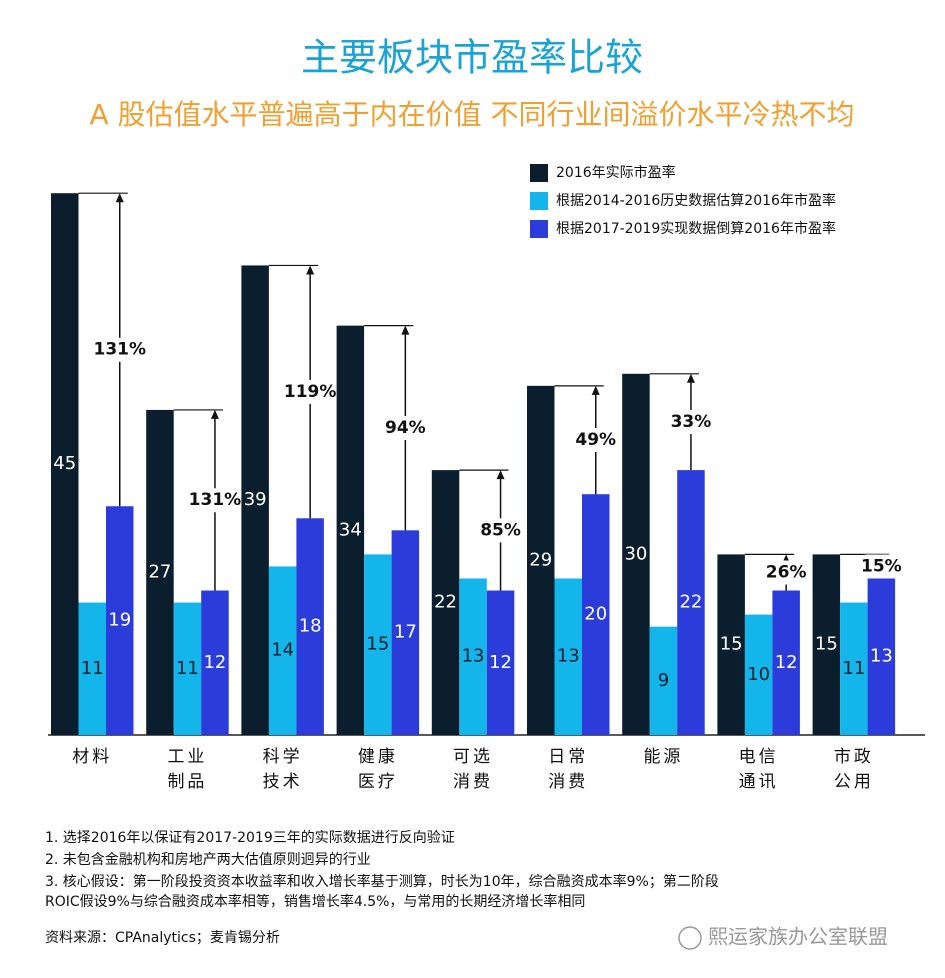  I want to click on value-label: 18, so click(310, 626).